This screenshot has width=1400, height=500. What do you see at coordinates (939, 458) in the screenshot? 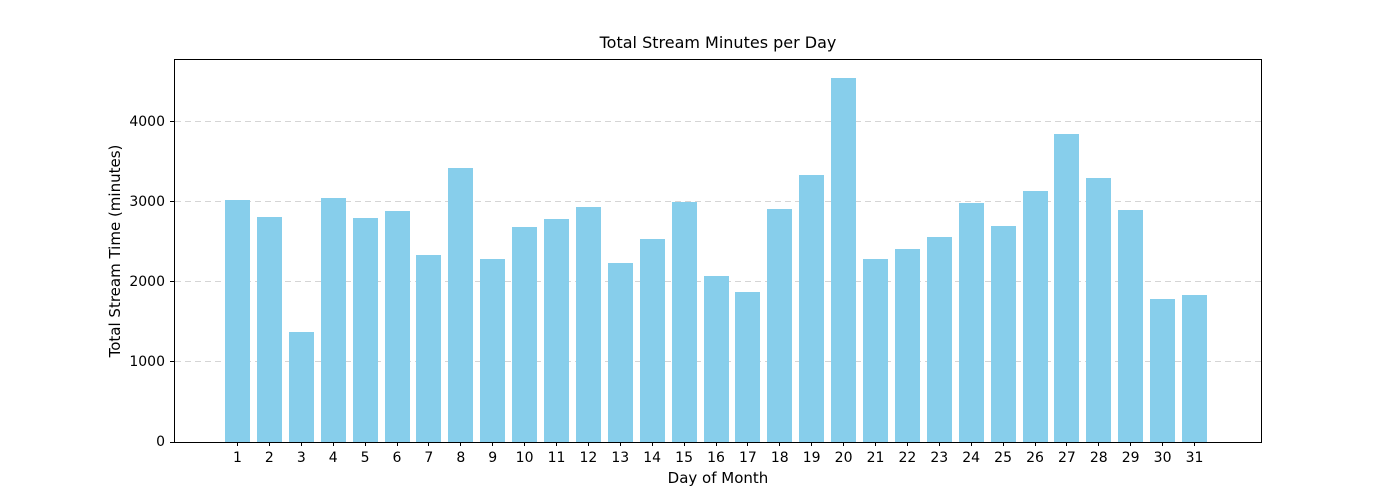
I see `x-tick-label: 23` at bounding box center [939, 458].